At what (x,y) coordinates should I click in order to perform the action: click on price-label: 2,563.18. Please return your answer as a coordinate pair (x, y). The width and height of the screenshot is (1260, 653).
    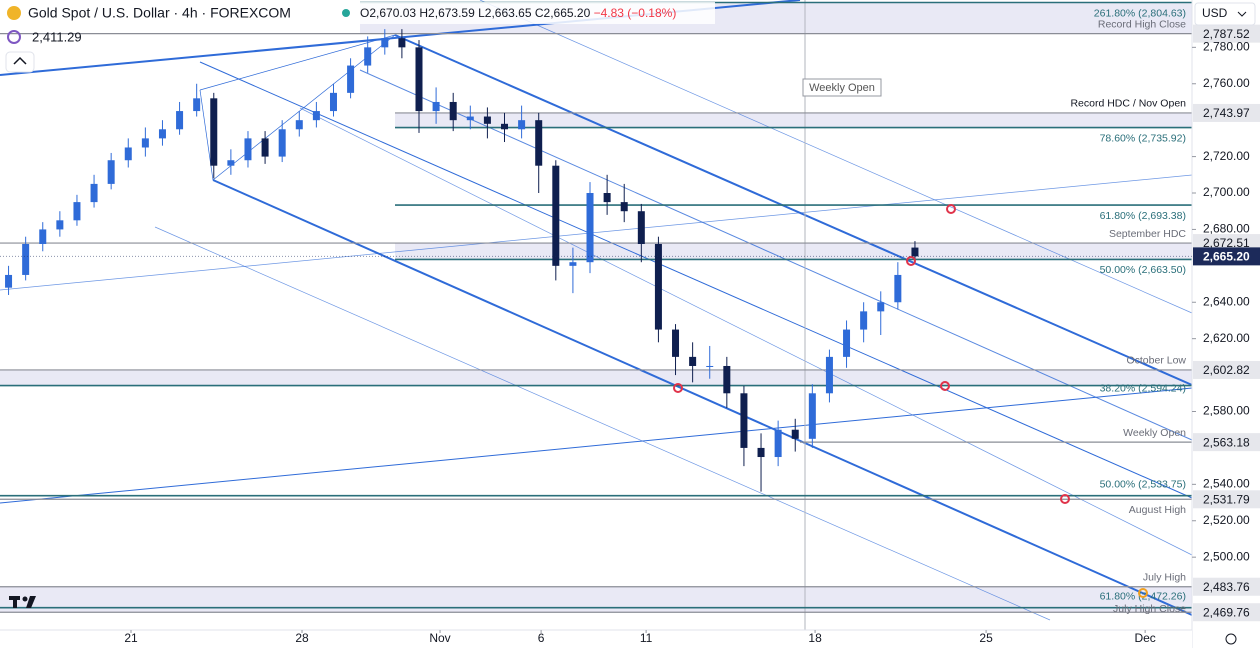
    Looking at the image, I should click on (1226, 442).